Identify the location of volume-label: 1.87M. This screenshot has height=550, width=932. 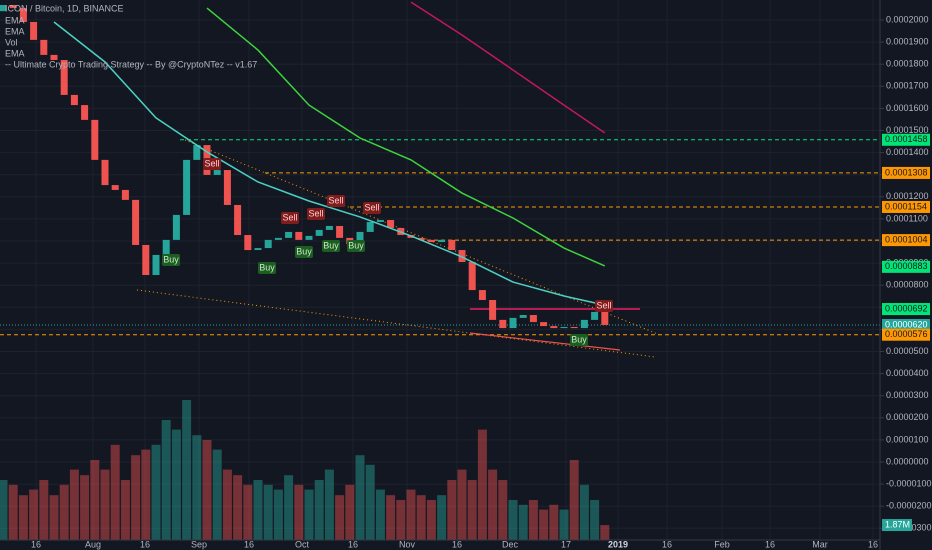
(897, 524).